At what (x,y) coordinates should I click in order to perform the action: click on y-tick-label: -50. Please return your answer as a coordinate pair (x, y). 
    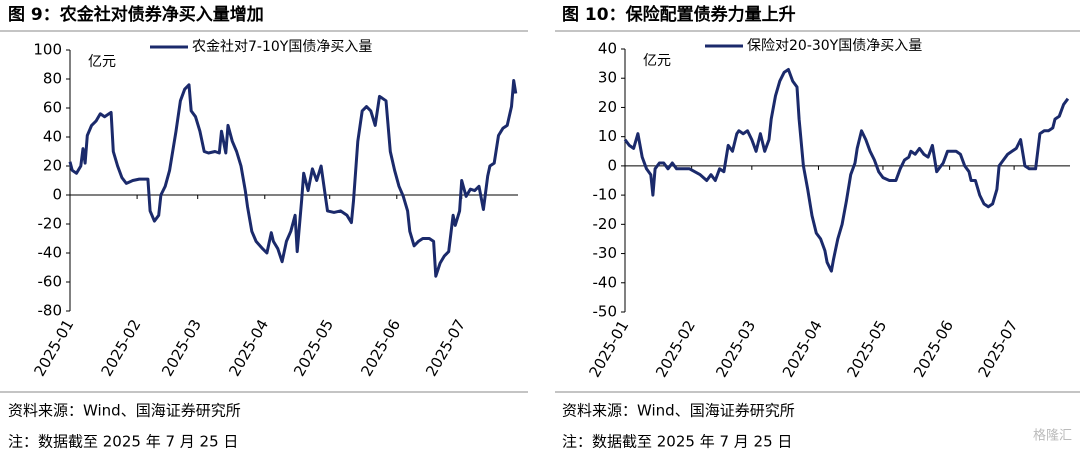
    Looking at the image, I should click on (605, 312).